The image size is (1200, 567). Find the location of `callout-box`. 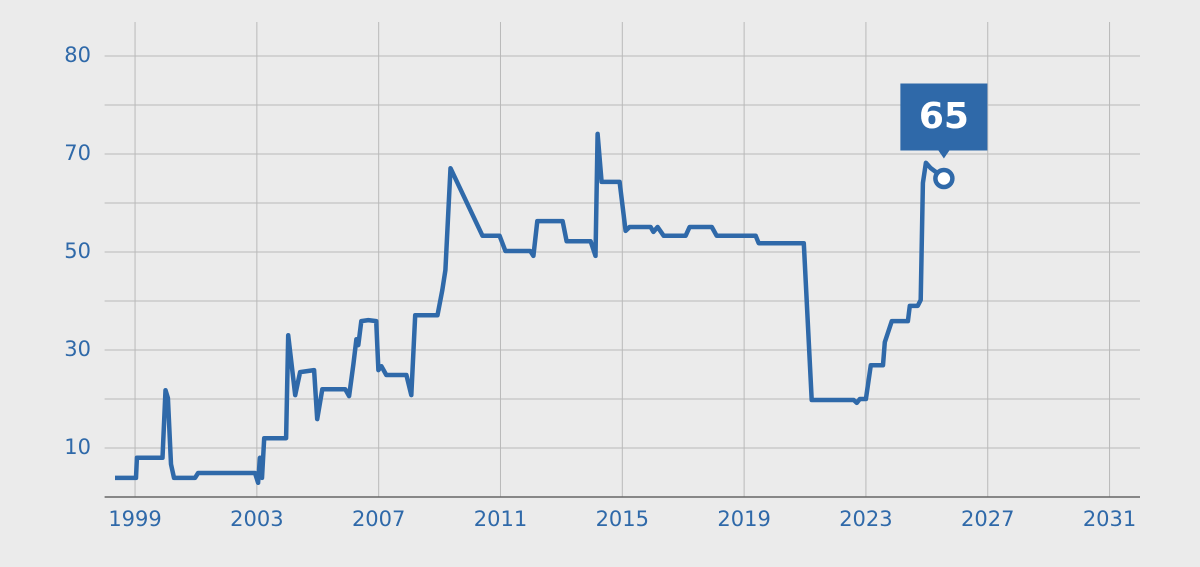

callout-box is located at coordinates (944, 121).